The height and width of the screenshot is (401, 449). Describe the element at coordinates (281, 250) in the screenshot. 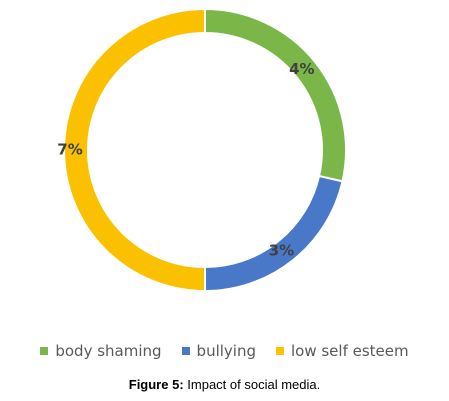

I see `data-label-bullying: 3%` at that location.